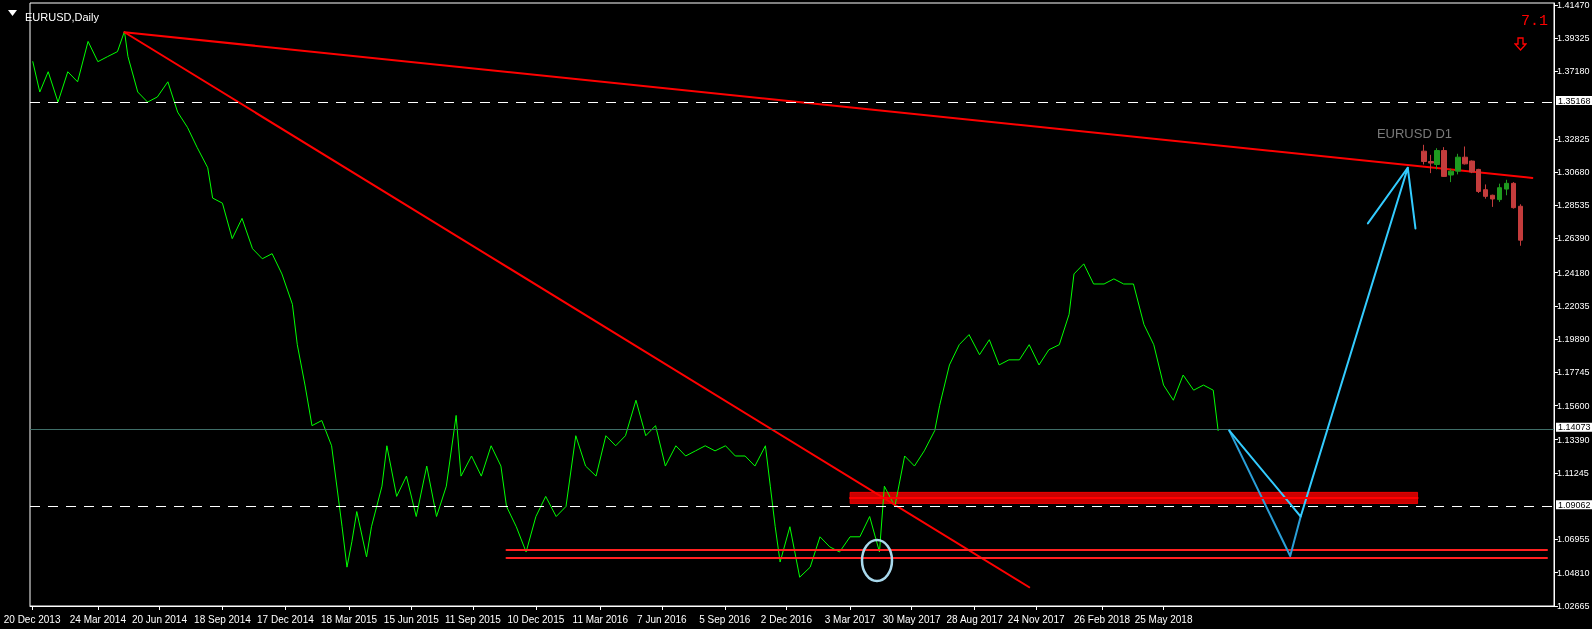 The width and height of the screenshot is (1592, 629). Describe the element at coordinates (32, 619) in the screenshot. I see `x-tick-label: 20 Dec 2013` at that location.